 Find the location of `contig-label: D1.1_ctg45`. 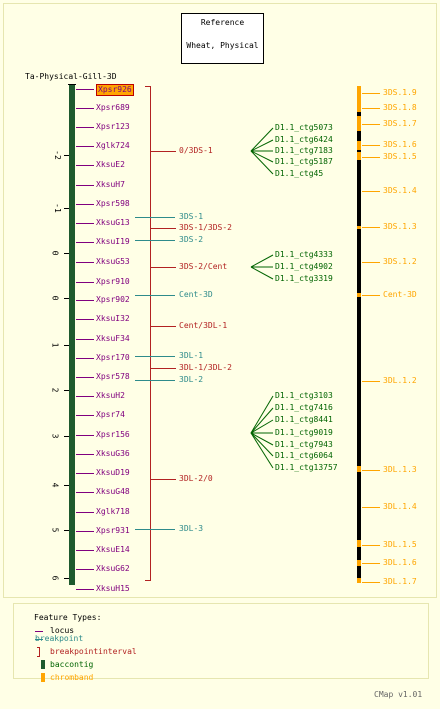

contig-label: D1.1_ctg45 is located at coordinates (299, 173).